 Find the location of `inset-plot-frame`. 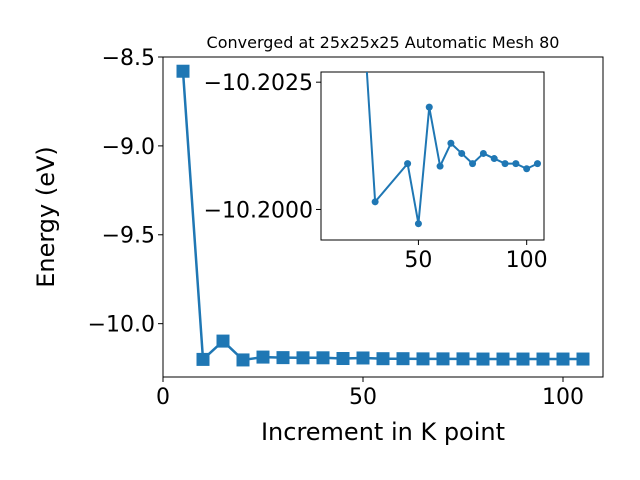

inset-plot-frame is located at coordinates (432, 156).